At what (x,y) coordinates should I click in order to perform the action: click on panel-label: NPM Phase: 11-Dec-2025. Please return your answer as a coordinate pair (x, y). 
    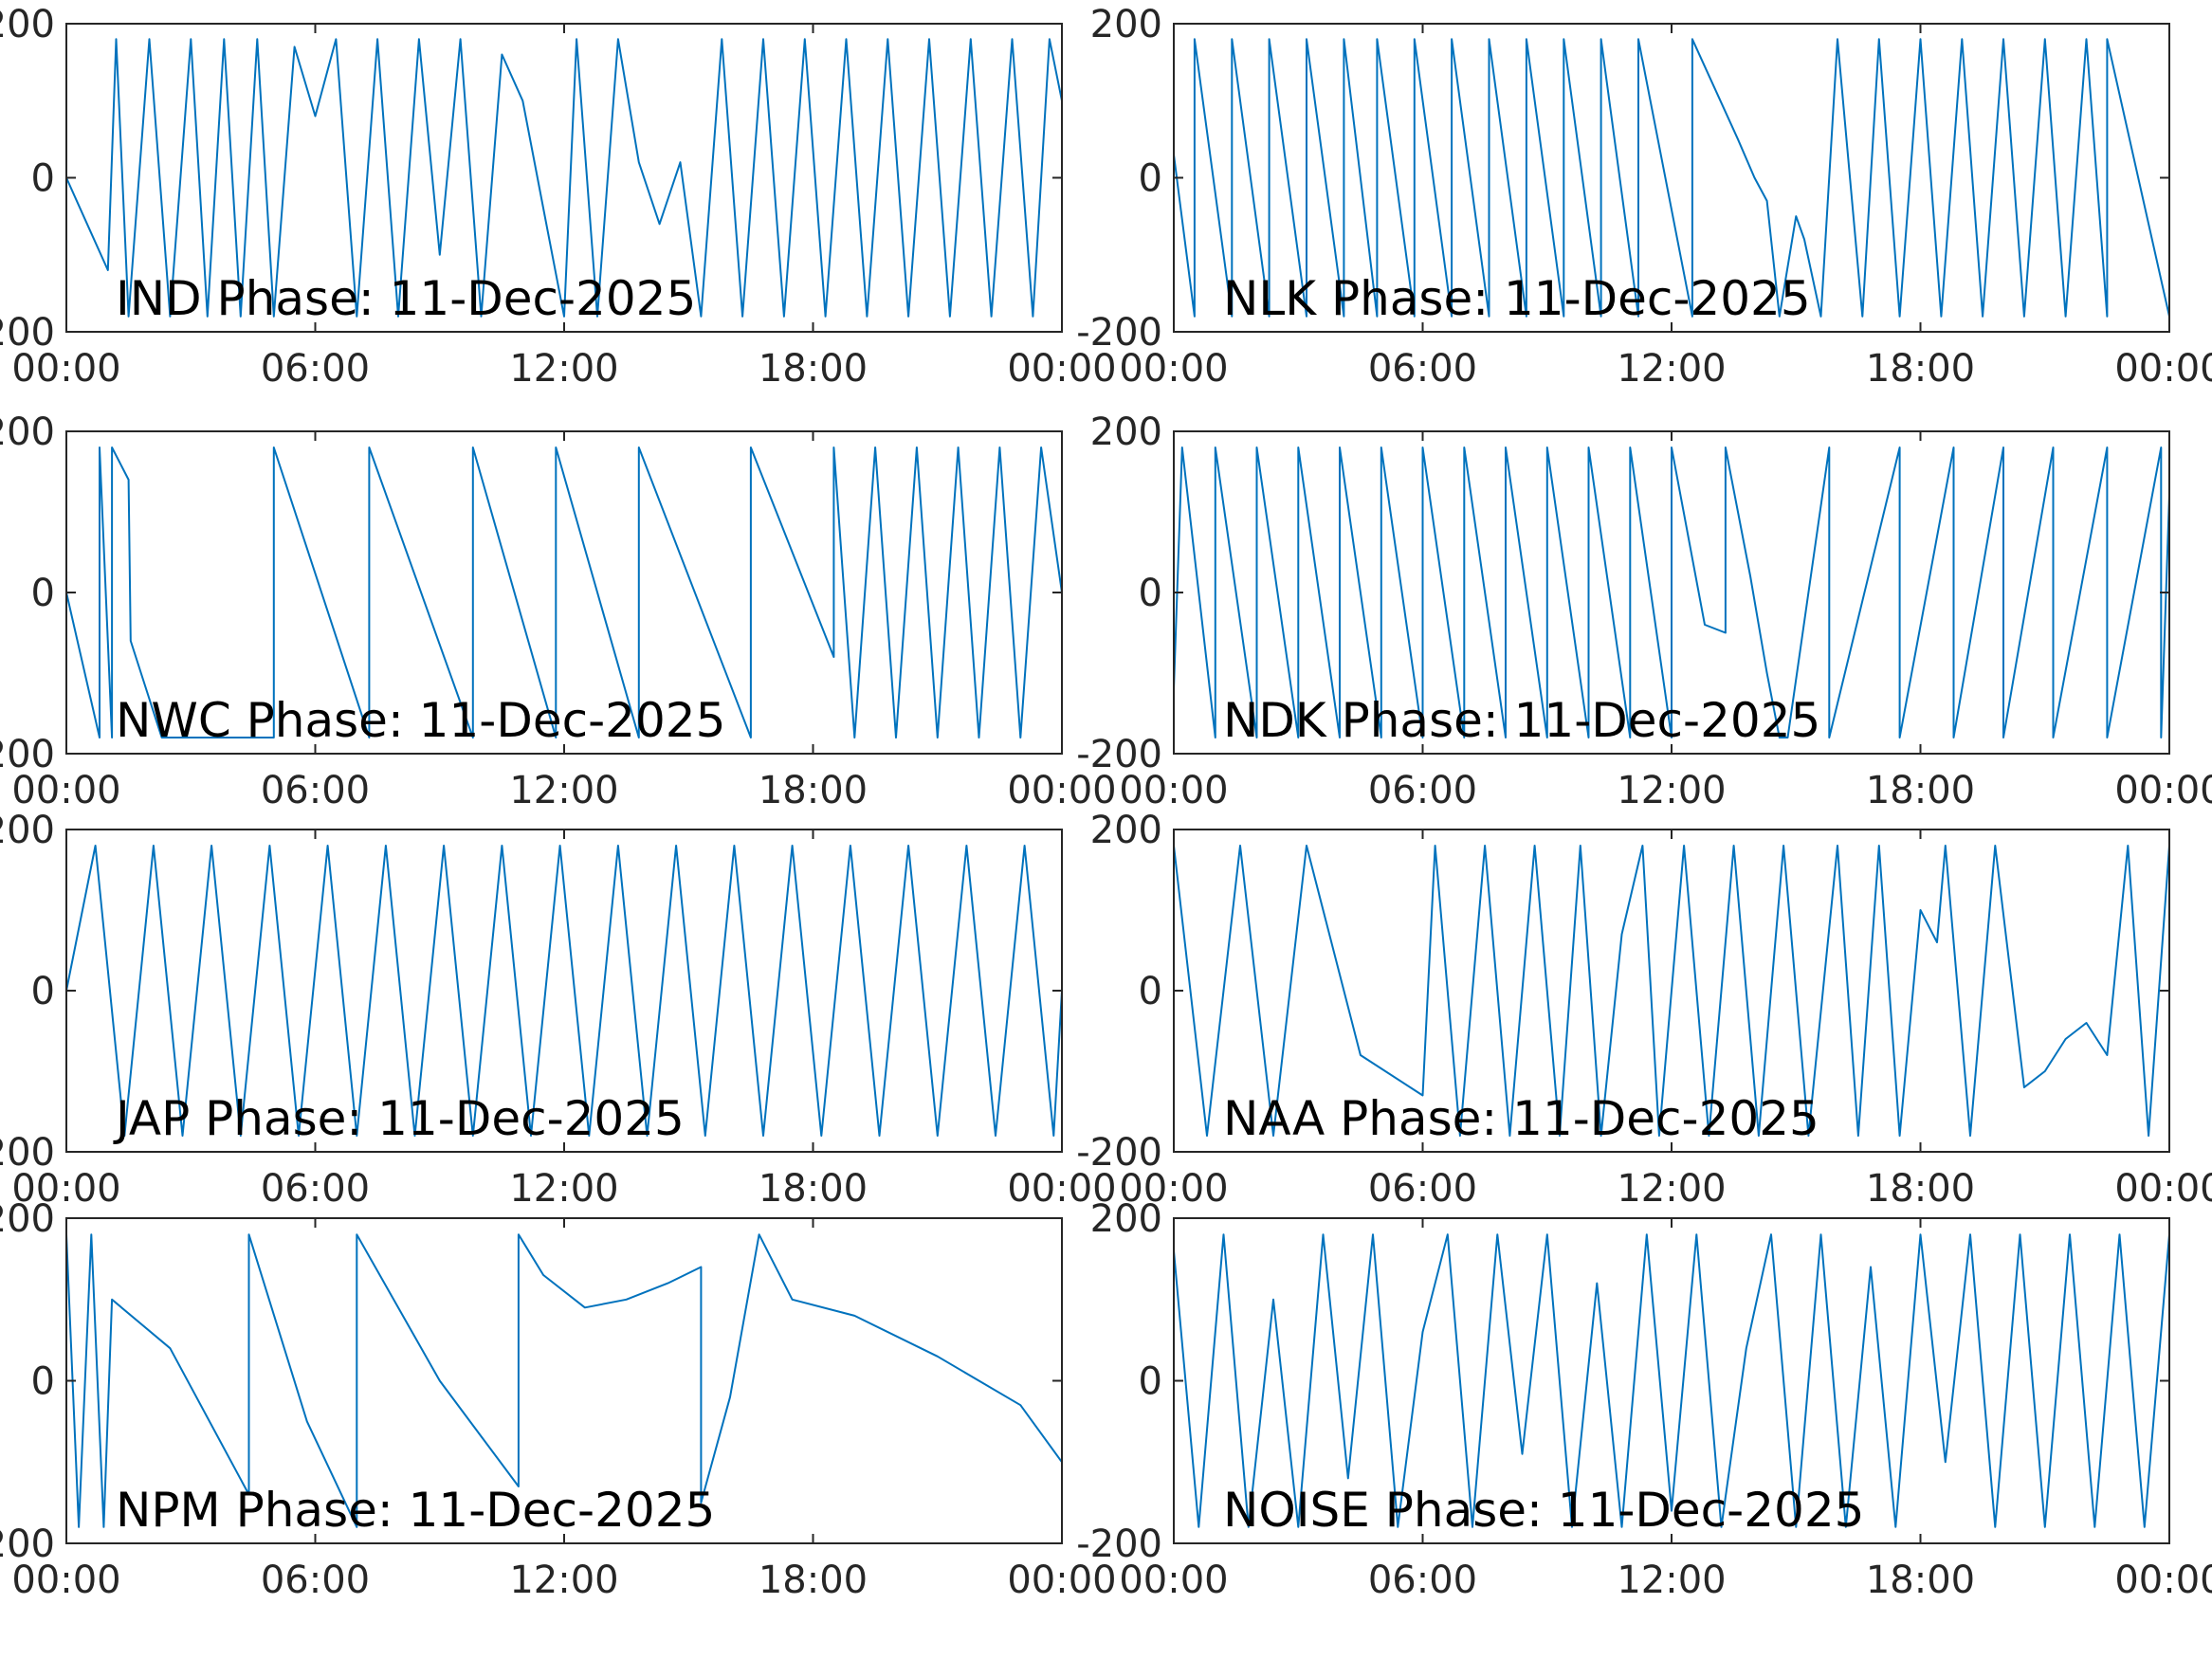
    Looking at the image, I should click on (415, 1510).